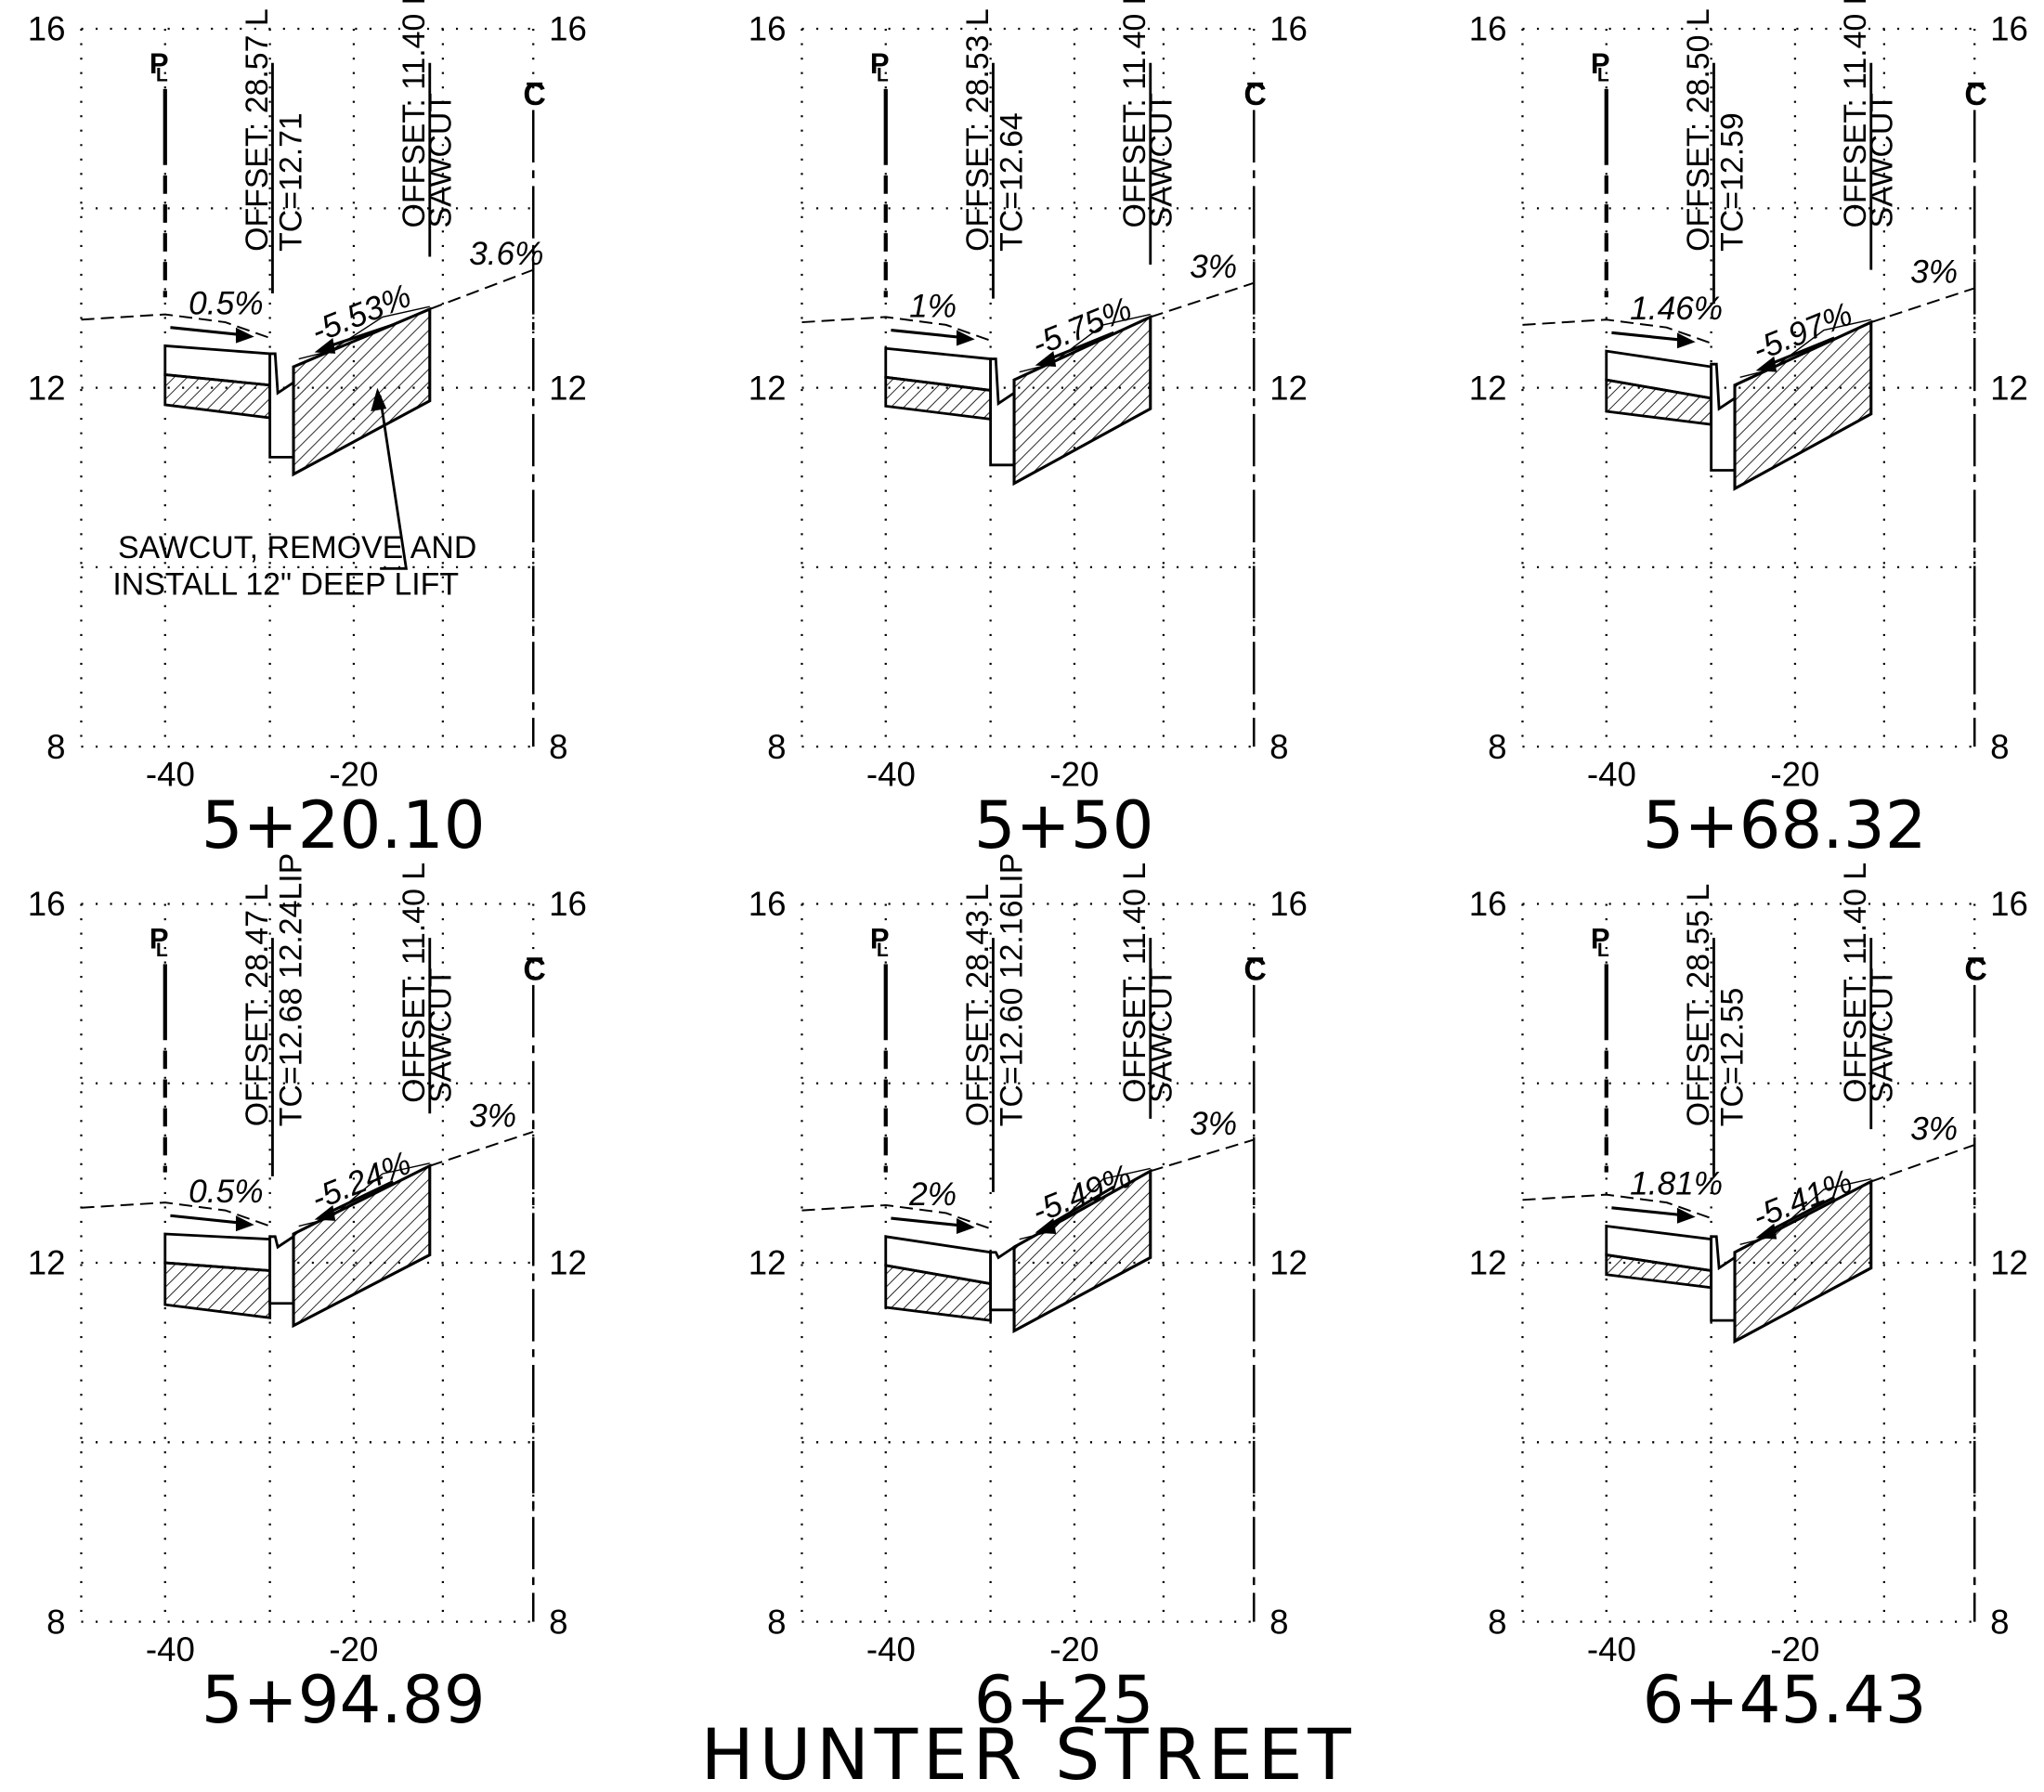 The height and width of the screenshot is (1792, 2044). What do you see at coordinates (1785, 825) in the screenshot?
I see `station-label: 5+68.32` at bounding box center [1785, 825].